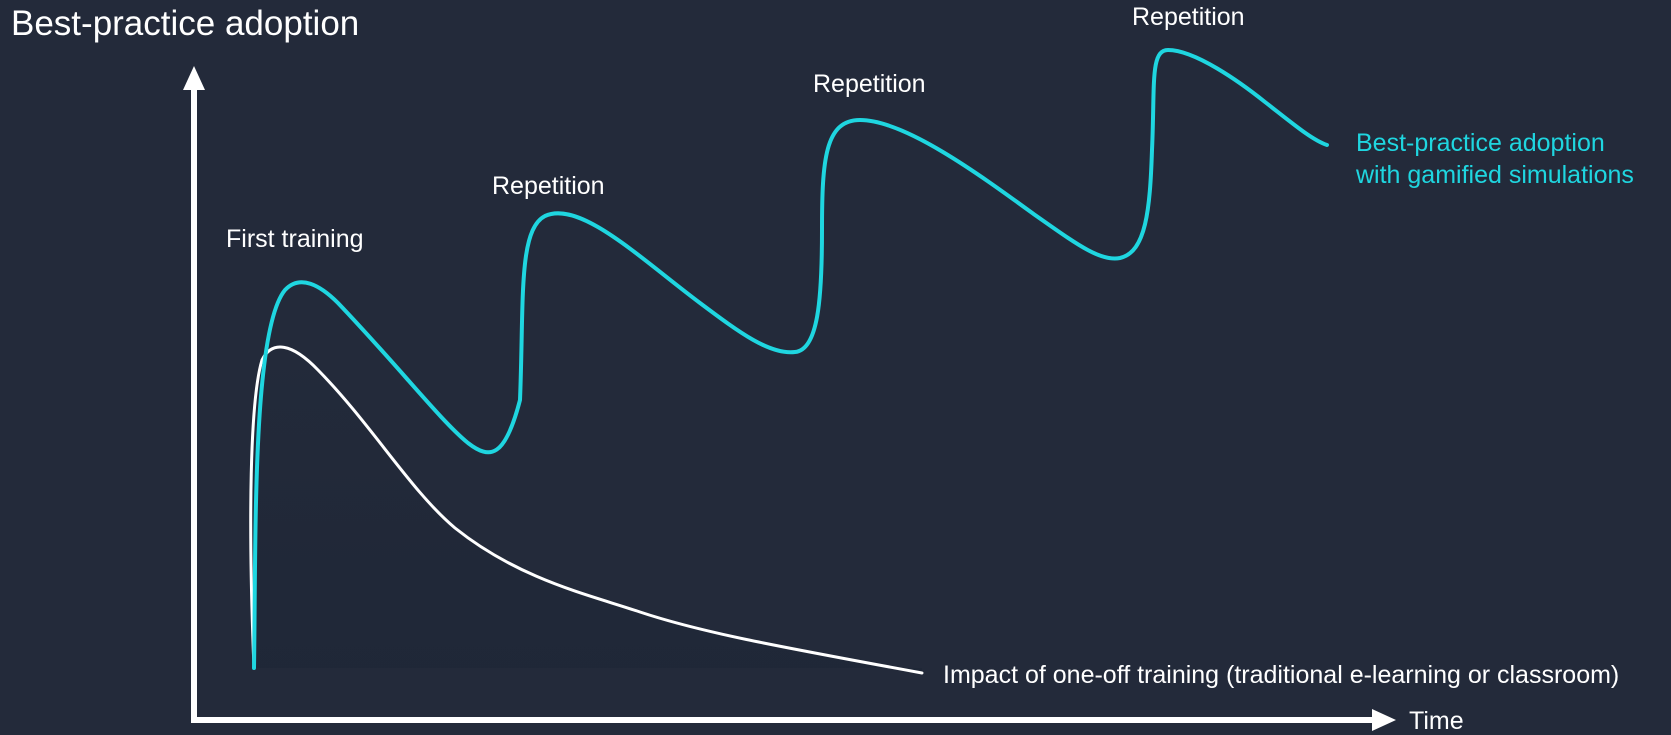 The width and height of the screenshot is (1671, 735). What do you see at coordinates (869, 84) in the screenshot?
I see `repetition-label-2: Repetition` at bounding box center [869, 84].